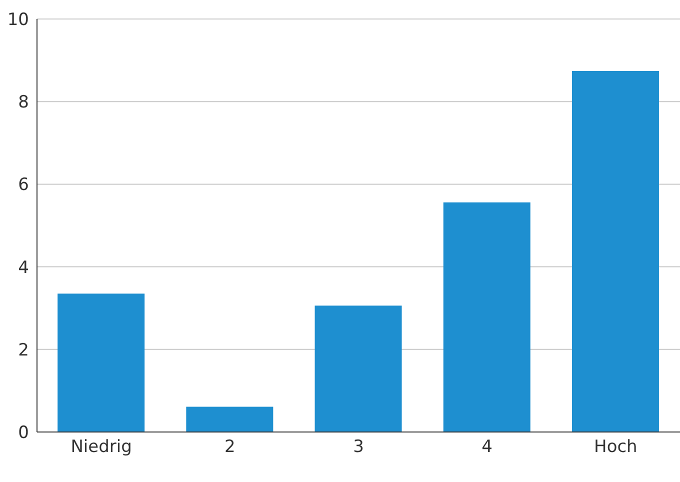 The height and width of the screenshot is (482, 680). What do you see at coordinates (230, 447) in the screenshot?
I see `x-tick-label: 2` at bounding box center [230, 447].